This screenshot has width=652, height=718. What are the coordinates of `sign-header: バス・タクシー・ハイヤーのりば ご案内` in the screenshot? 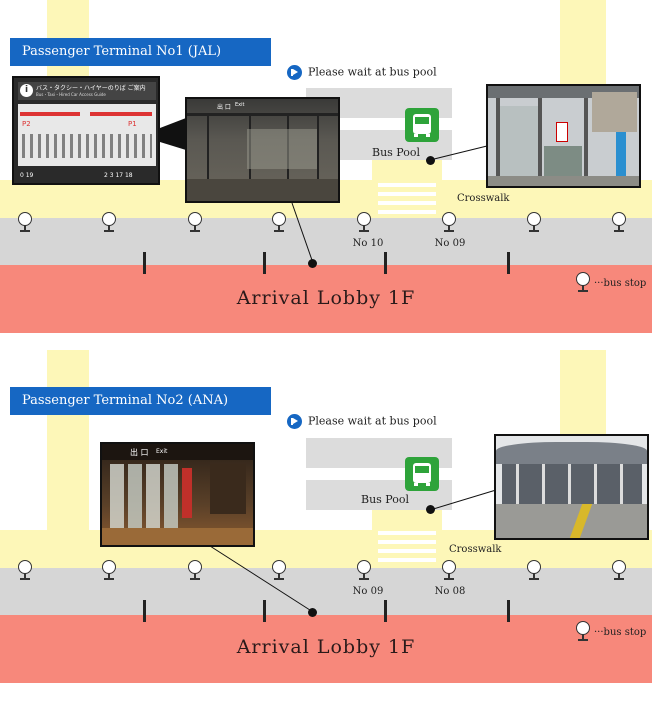 It's located at (91, 88).